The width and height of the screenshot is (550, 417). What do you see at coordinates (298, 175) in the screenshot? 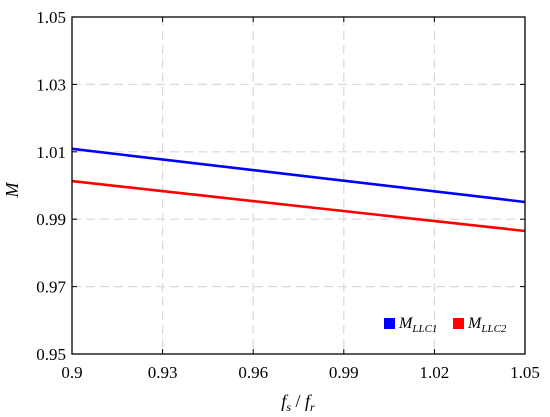
I see `series-line-llc1` at bounding box center [298, 175].